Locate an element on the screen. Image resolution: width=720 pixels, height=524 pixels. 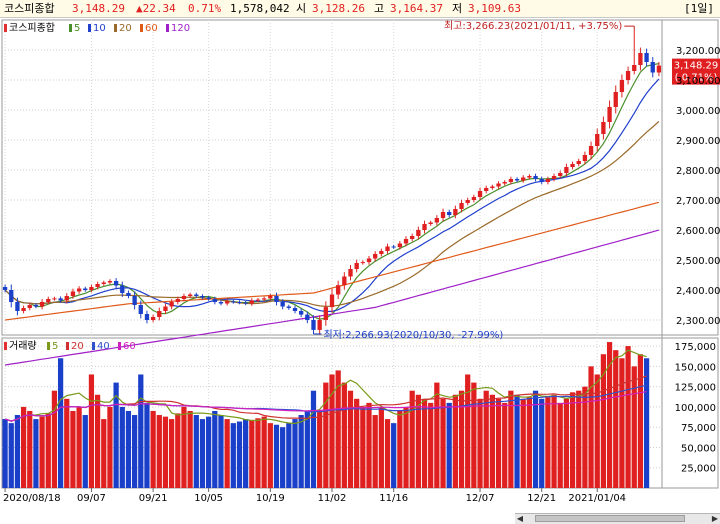
price-tick-label: 2,800.00 is located at coordinates (698, 171).